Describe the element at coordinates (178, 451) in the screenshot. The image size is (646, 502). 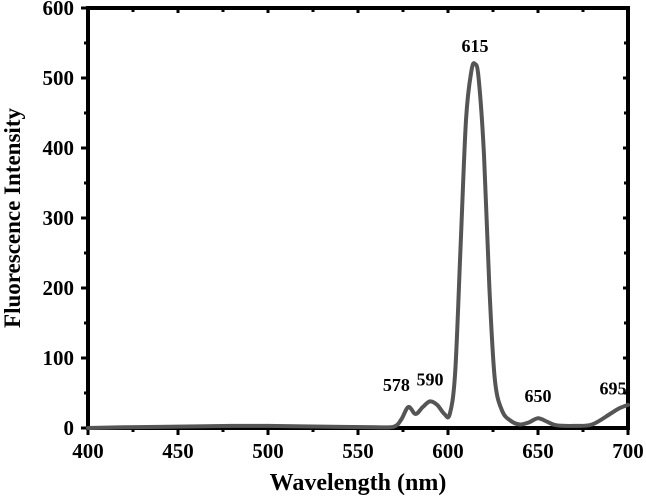
I see `x-tick-label: 450` at that location.